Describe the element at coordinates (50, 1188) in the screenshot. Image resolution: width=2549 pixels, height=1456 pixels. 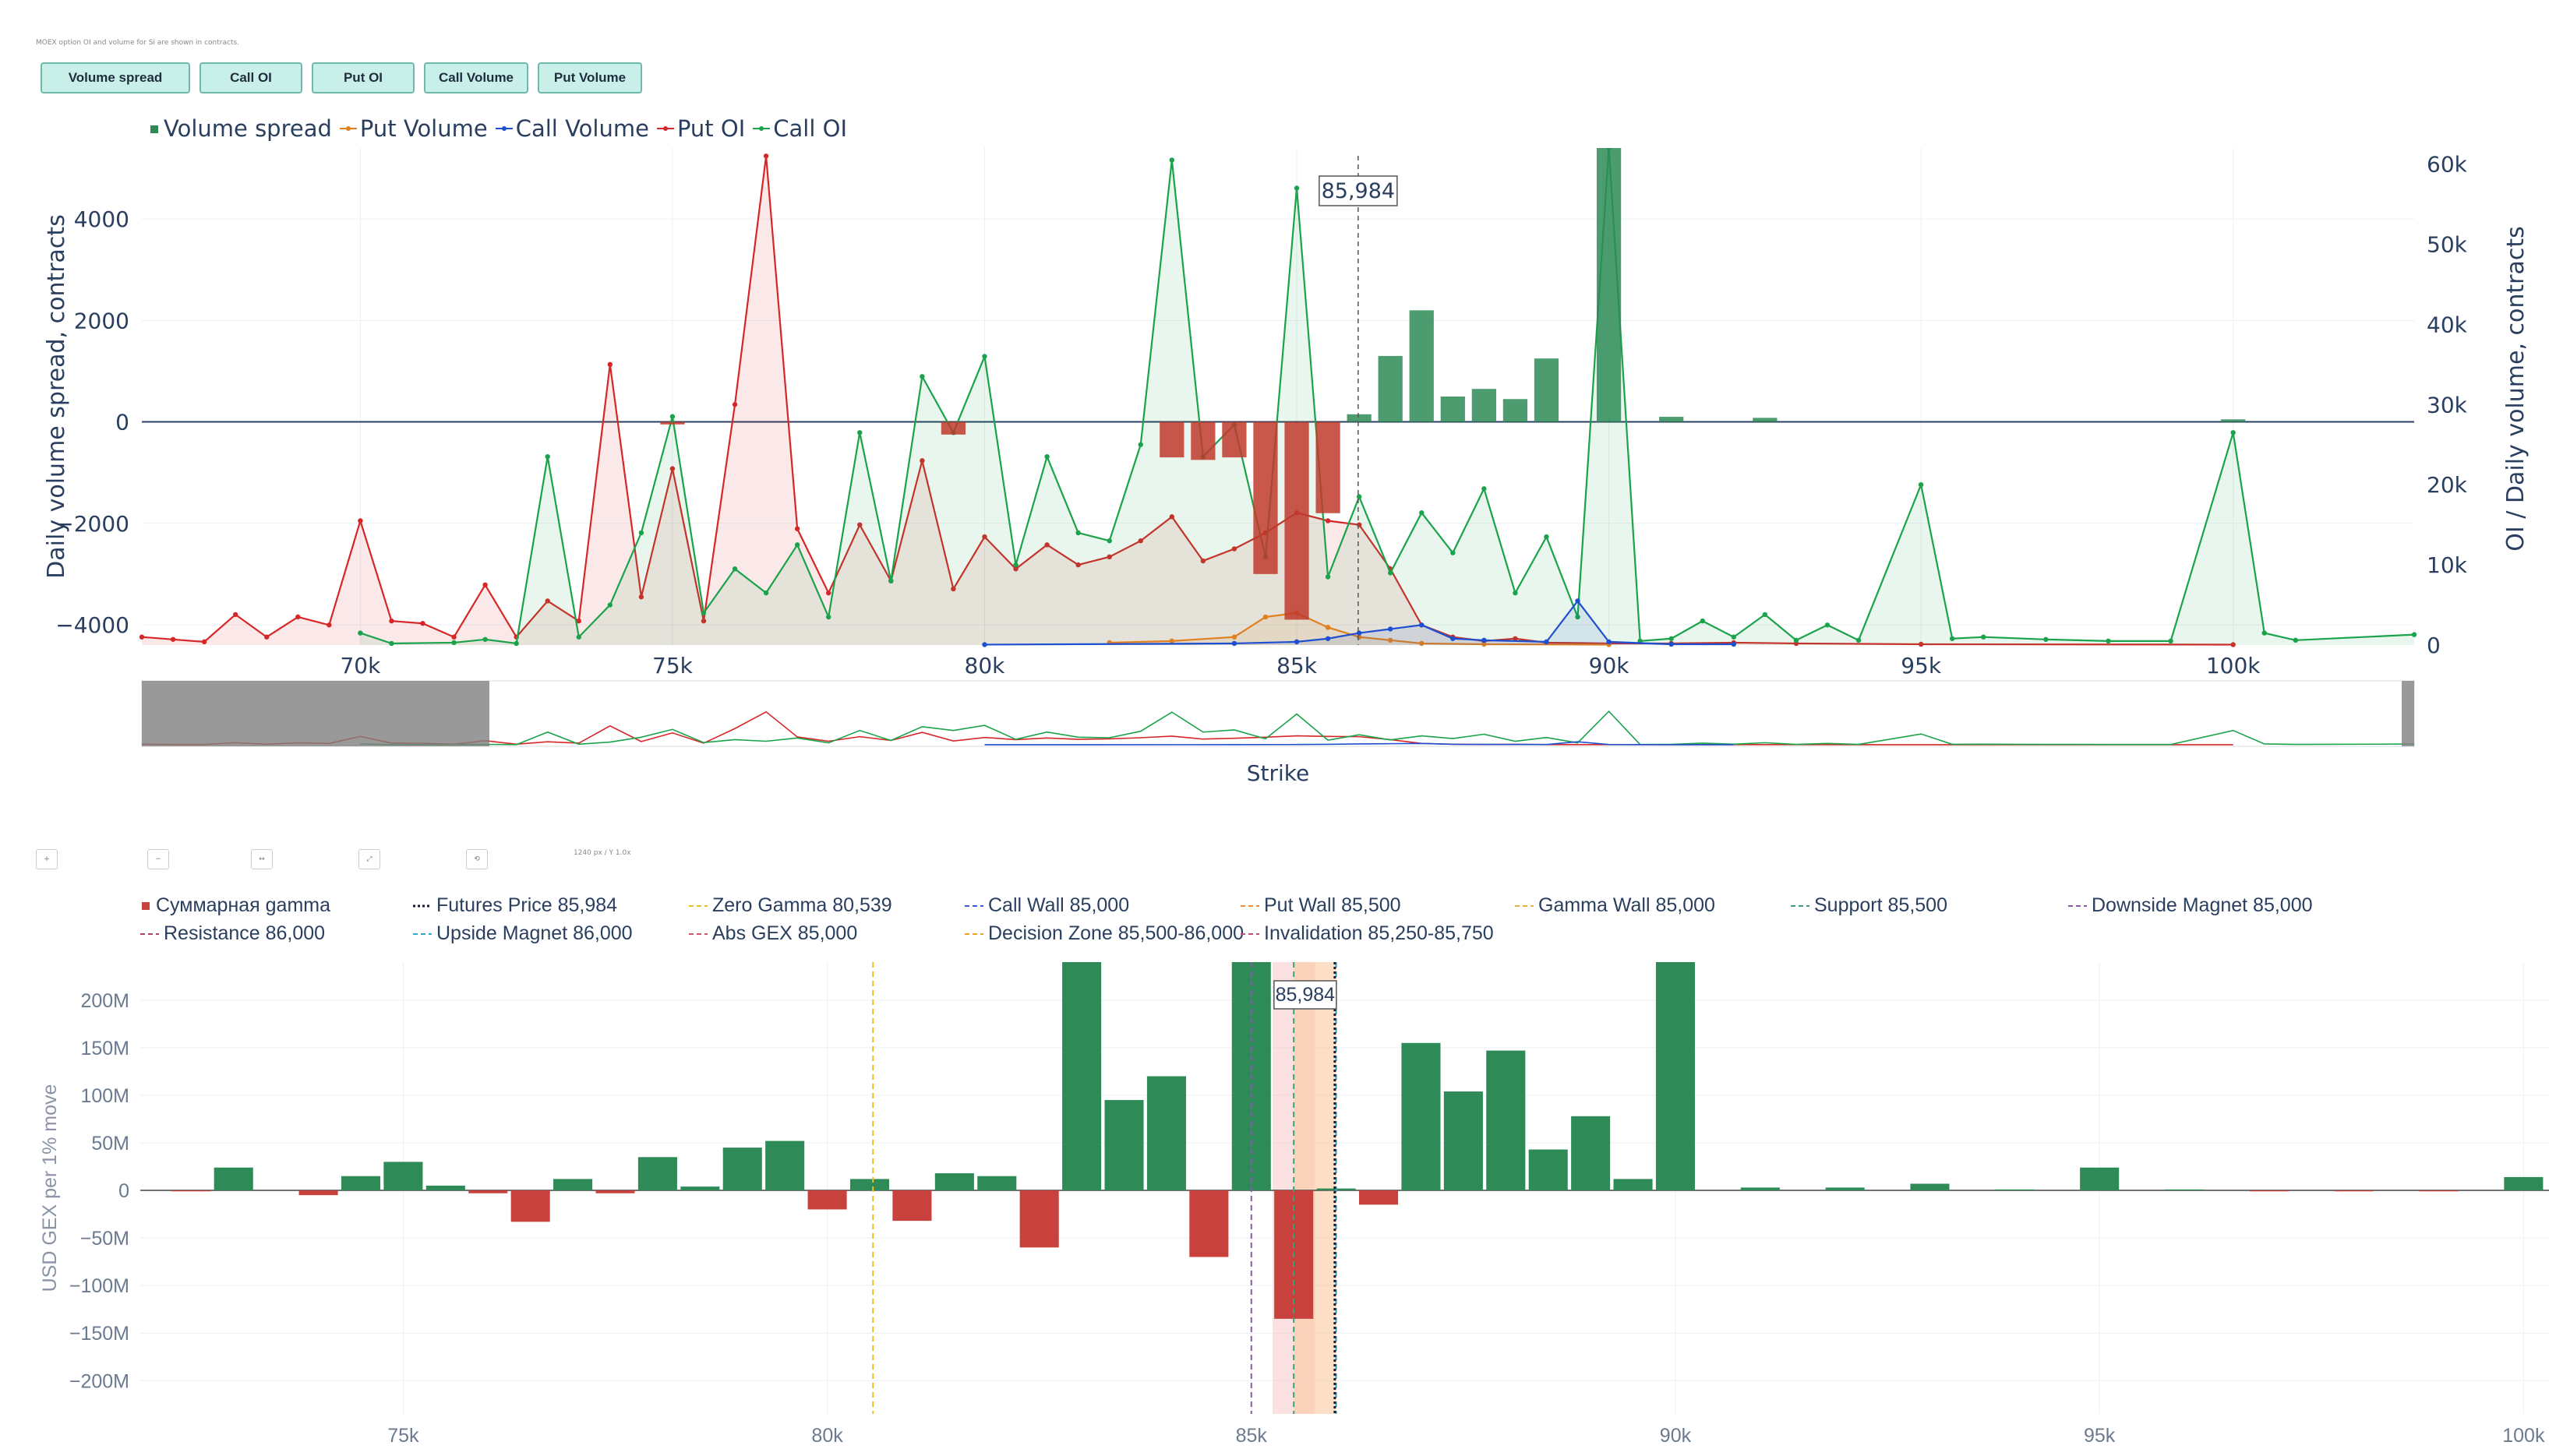
I see `y-axis-title: USD GEX per 1% move` at that location.